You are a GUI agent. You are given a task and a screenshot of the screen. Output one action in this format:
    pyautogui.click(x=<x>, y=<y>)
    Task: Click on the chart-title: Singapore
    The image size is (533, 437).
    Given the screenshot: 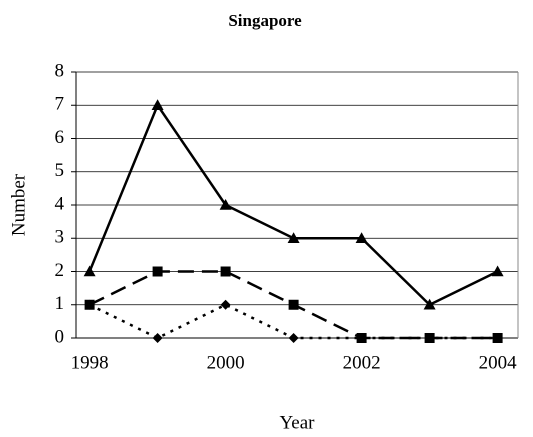 What is the action you would take?
    pyautogui.click(x=265, y=20)
    